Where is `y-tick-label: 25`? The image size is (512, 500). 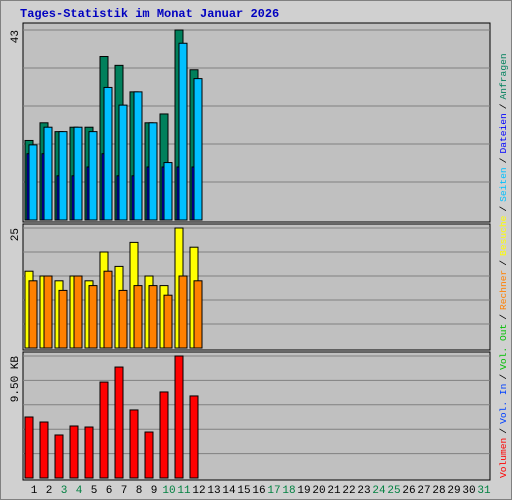 y-tick-label: 25 is located at coordinates (16, 234).